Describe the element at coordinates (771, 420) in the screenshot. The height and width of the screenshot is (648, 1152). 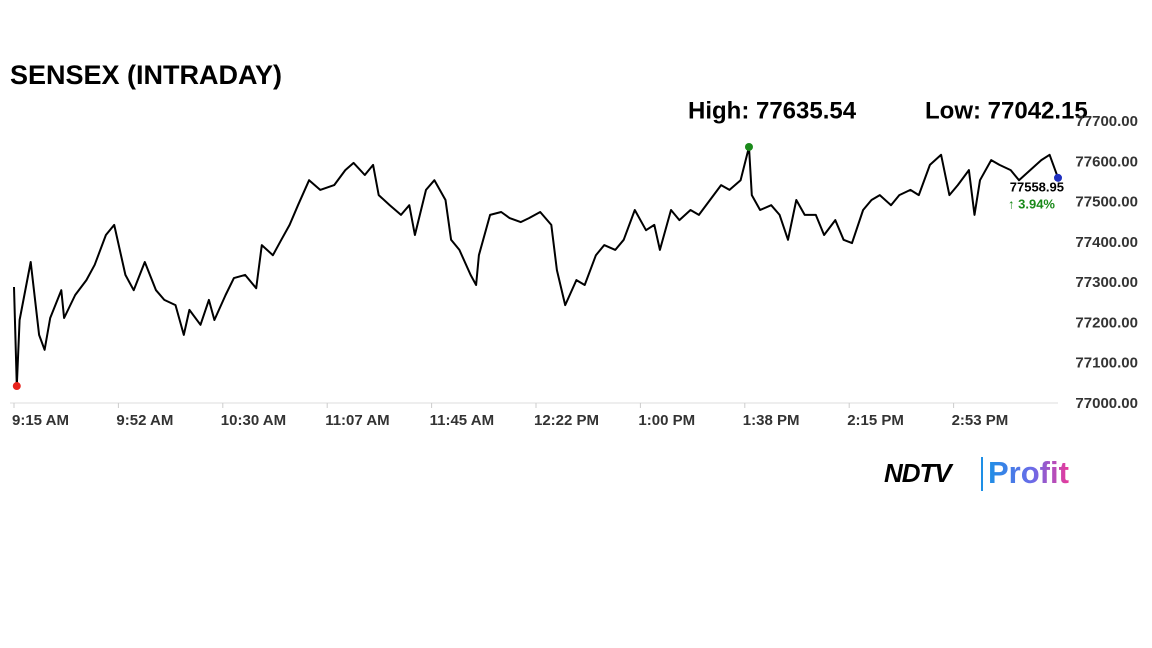
I see `x-tick-label: 1:38 PM` at that location.